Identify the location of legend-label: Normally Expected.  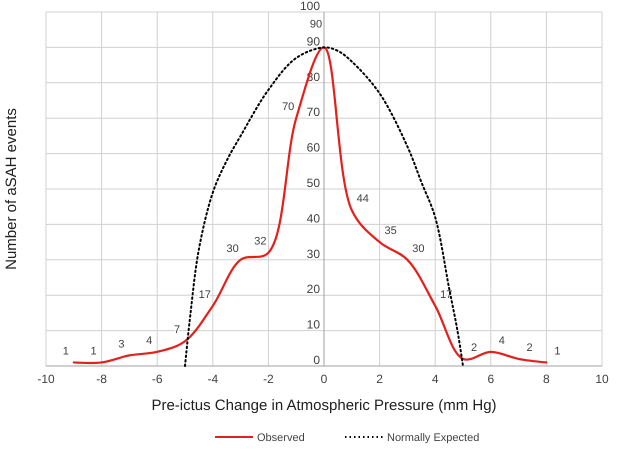
(433, 438).